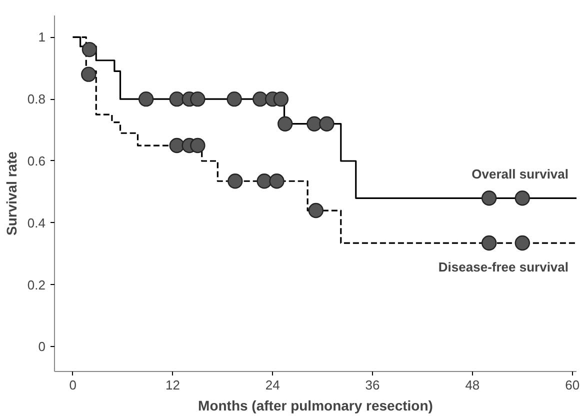 Image resolution: width=584 pixels, height=416 pixels. I want to click on x-tick-label: 36, so click(372, 385).